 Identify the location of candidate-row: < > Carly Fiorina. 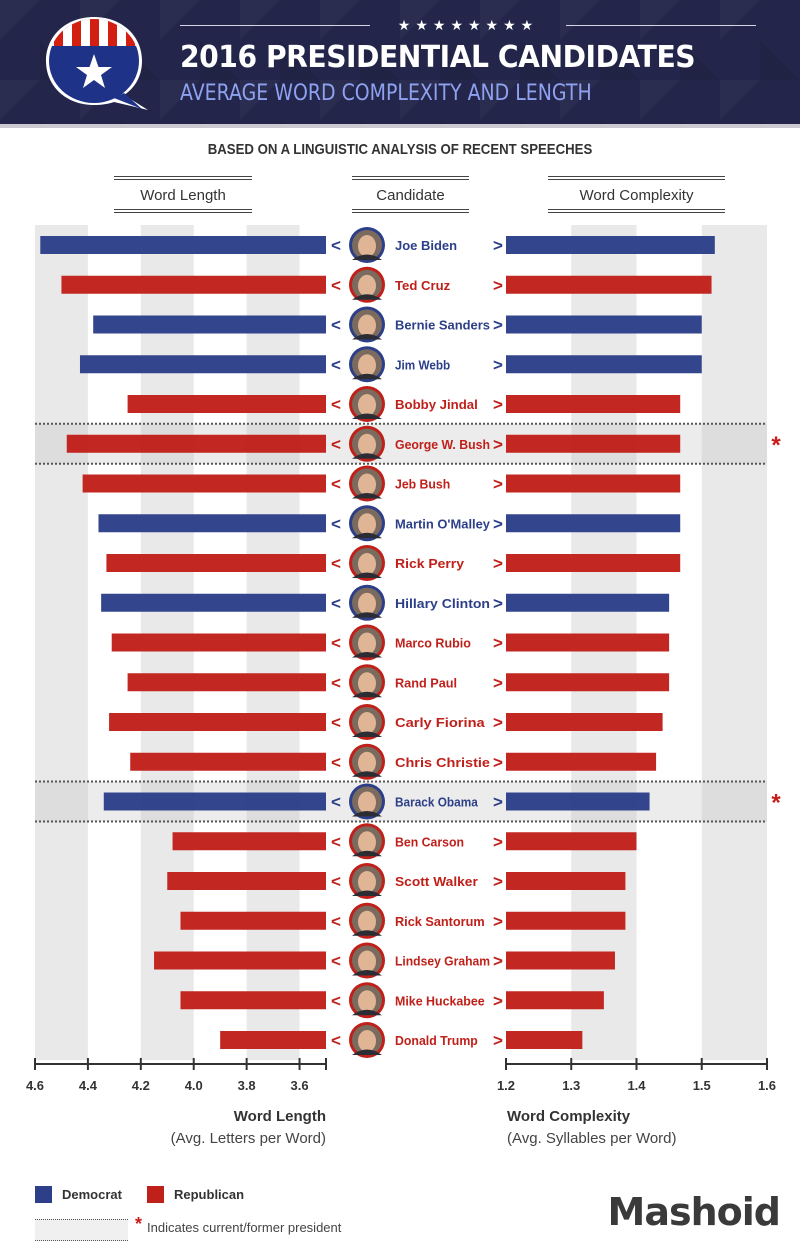
(417, 722).